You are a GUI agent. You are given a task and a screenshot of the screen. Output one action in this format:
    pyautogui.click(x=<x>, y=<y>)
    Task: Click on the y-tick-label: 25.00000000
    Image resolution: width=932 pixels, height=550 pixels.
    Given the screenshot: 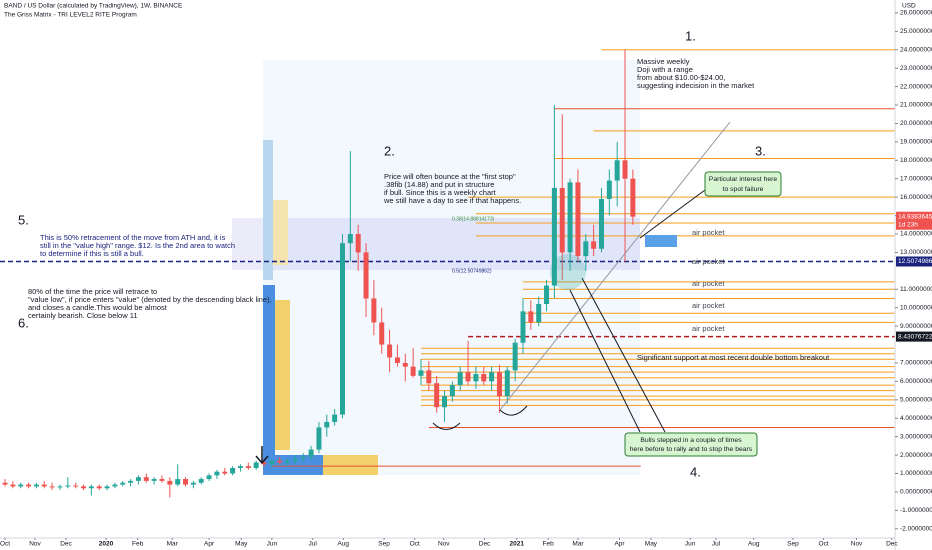 What is the action you would take?
    pyautogui.click(x=916, y=31)
    